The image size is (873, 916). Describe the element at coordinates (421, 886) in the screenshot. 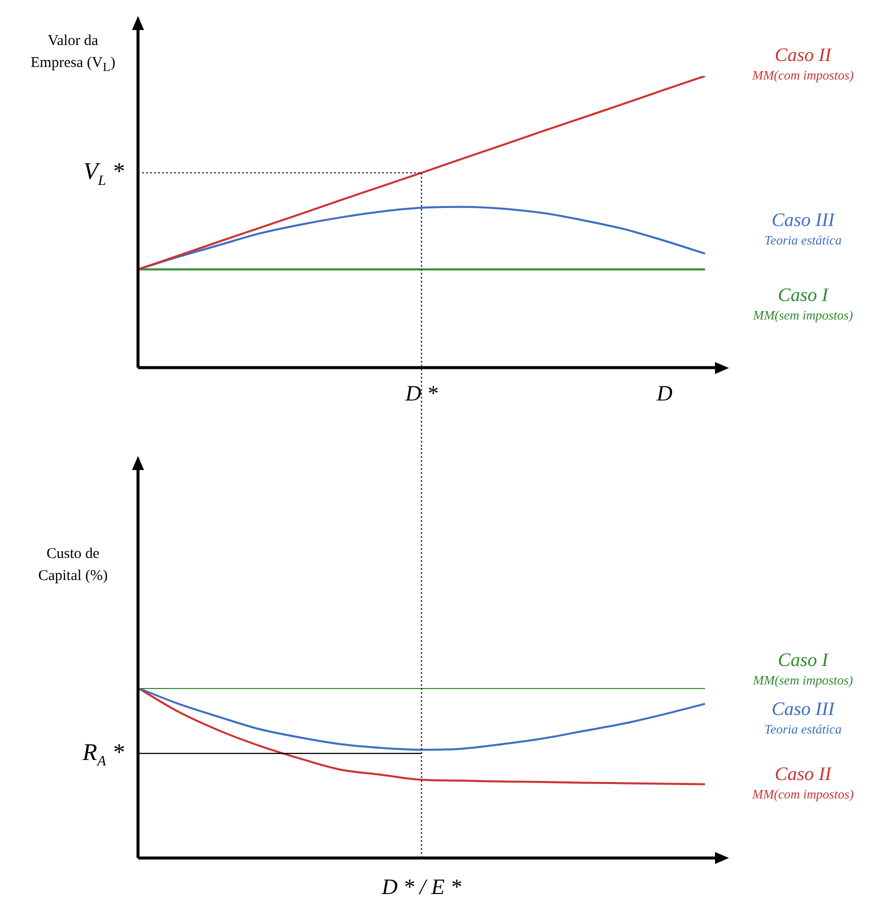

I see `text: D * / E *` at that location.